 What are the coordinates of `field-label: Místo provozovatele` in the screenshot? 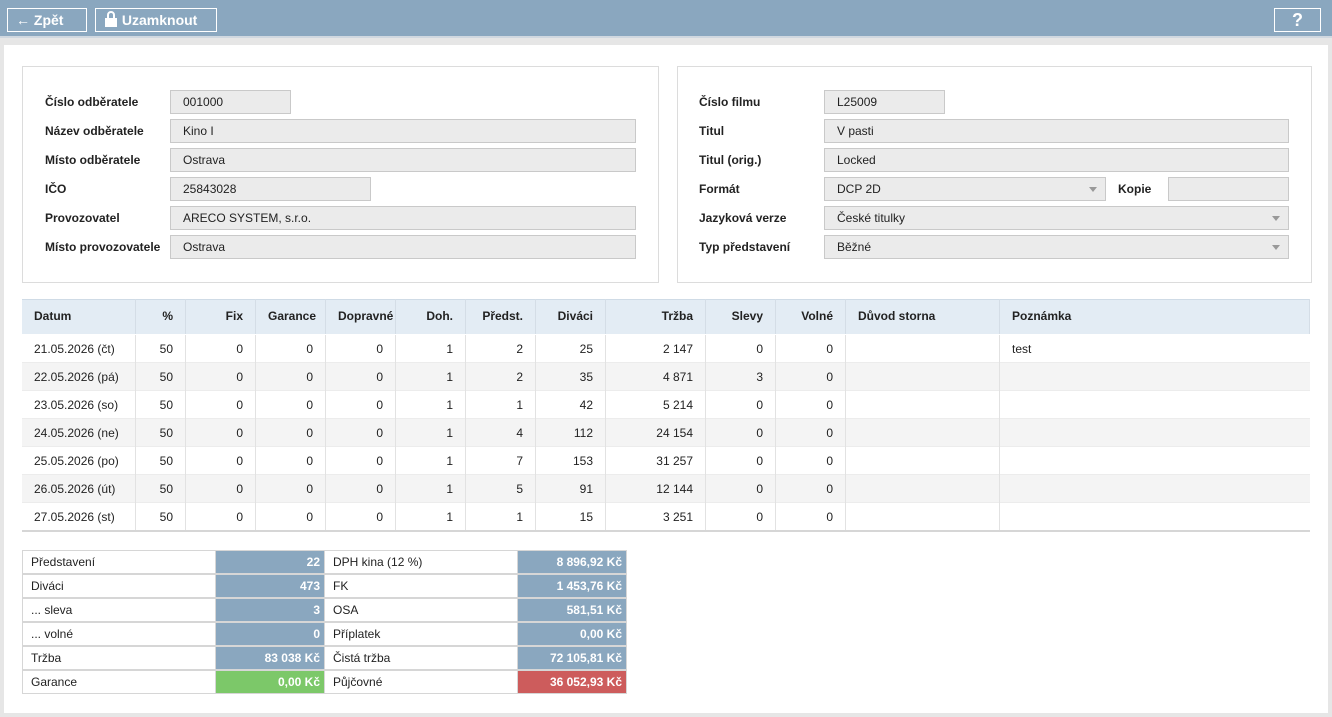 It's located at (103, 247).